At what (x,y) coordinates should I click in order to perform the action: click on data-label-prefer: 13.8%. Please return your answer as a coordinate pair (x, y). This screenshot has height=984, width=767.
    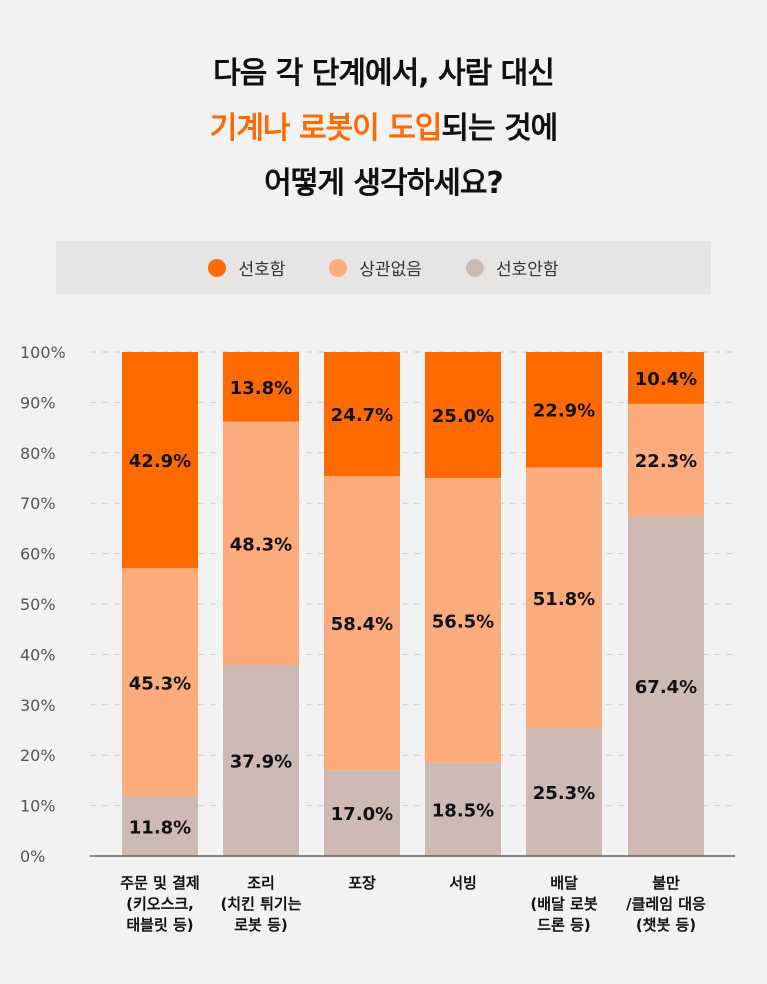
    Looking at the image, I should click on (261, 388).